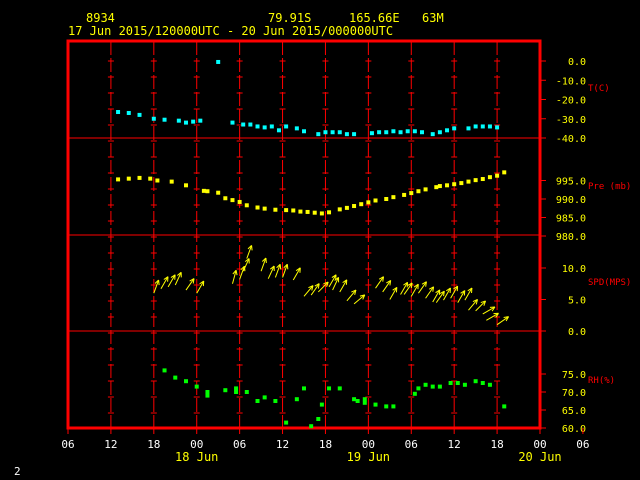  I want to click on station-id: 8934, so click(100, 18).